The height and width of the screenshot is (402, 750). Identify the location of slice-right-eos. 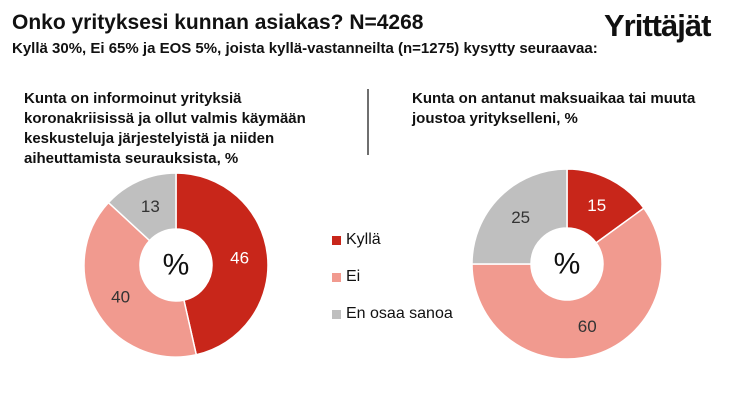
(519, 216).